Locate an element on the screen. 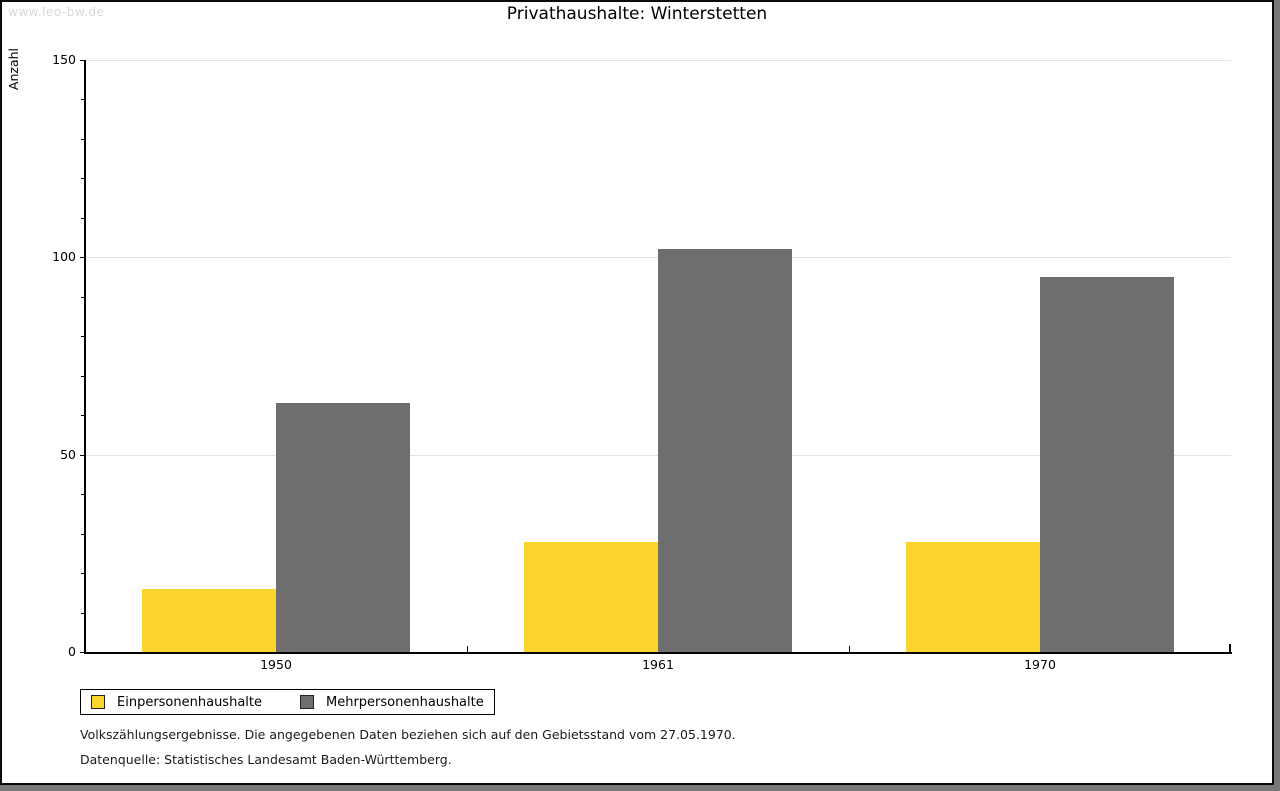 This screenshot has height=791, width=1280. bar-1970-mehrpersonenhaushalte is located at coordinates (1107, 464).